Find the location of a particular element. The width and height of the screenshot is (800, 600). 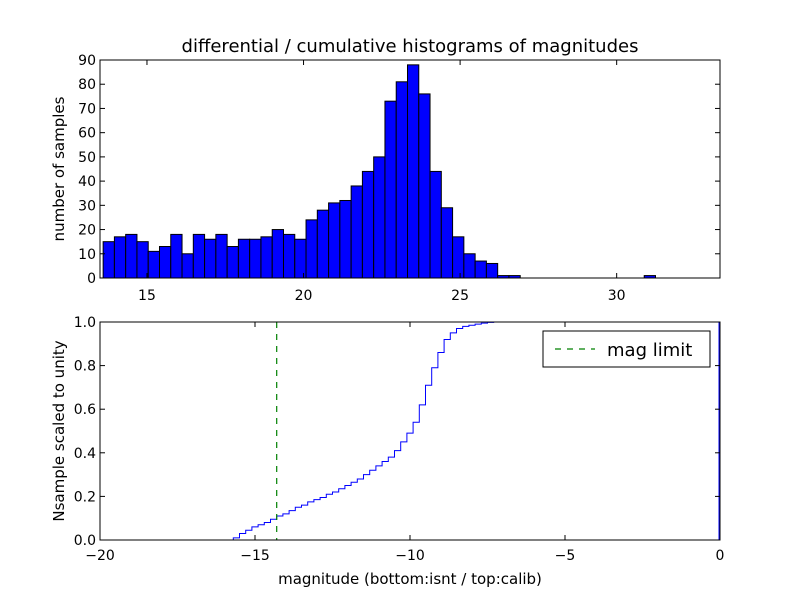

y-tick-label: 30 is located at coordinates (87, 206).